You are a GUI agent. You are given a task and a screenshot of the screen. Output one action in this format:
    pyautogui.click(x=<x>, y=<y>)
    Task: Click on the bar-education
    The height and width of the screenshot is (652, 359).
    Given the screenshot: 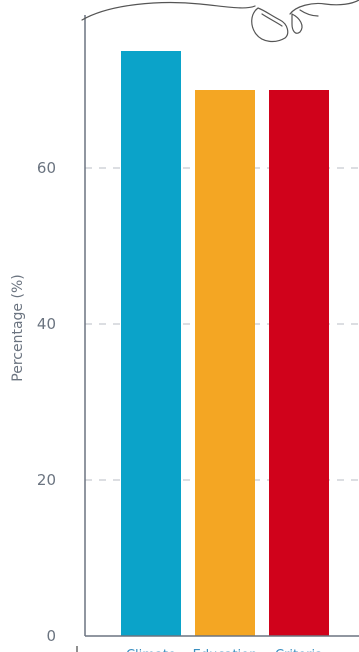 What is the action you would take?
    pyautogui.click(x=225, y=363)
    